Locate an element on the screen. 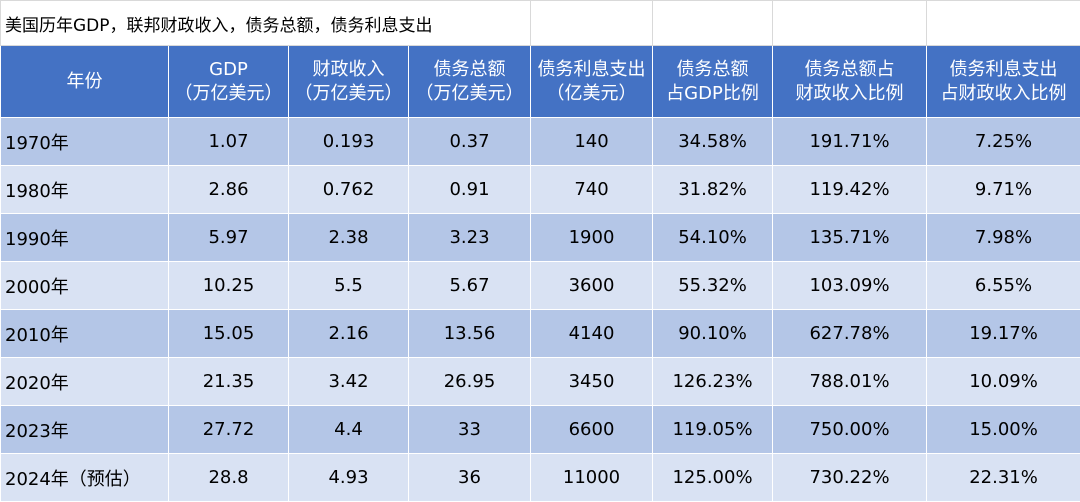 Image resolution: width=1080 pixels, height=502 pixels. cell-interest: 11000 is located at coordinates (592, 478).